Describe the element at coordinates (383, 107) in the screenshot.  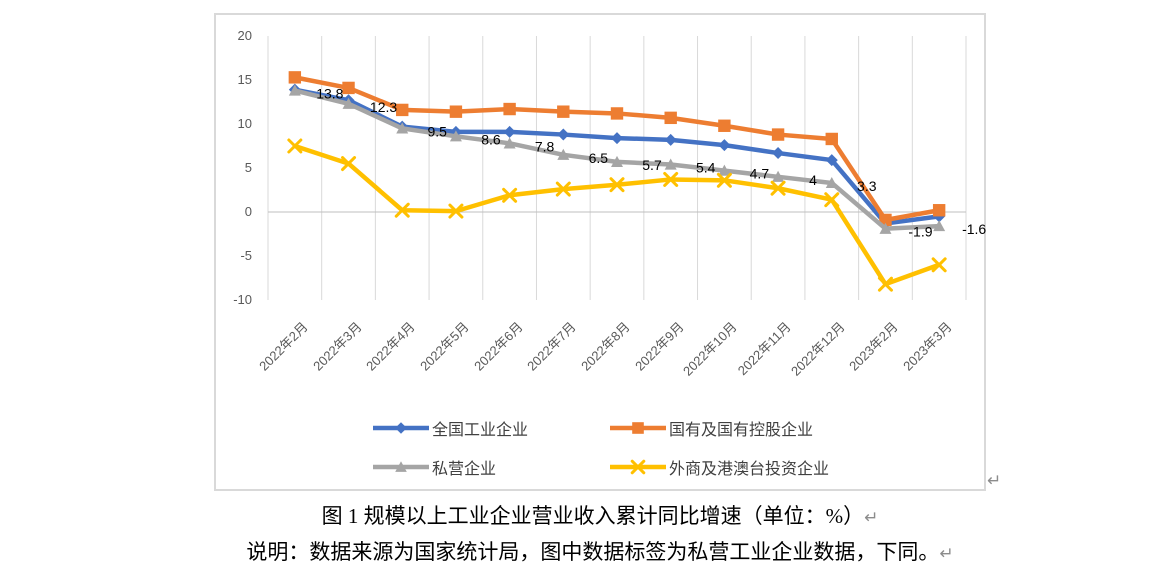
I see `data-label-private: 12.3` at that location.